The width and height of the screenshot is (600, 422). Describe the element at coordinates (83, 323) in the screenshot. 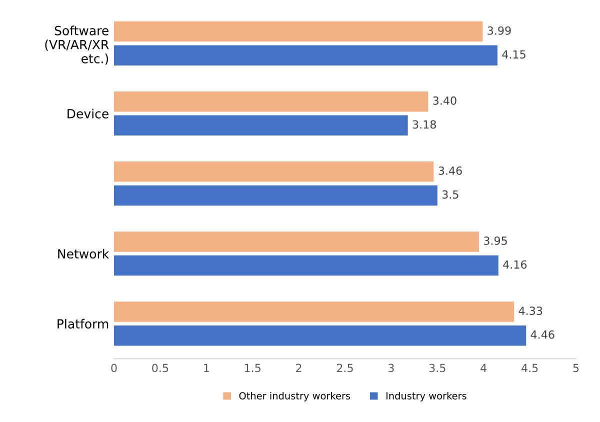

I see `y-tick-label: Platform` at that location.